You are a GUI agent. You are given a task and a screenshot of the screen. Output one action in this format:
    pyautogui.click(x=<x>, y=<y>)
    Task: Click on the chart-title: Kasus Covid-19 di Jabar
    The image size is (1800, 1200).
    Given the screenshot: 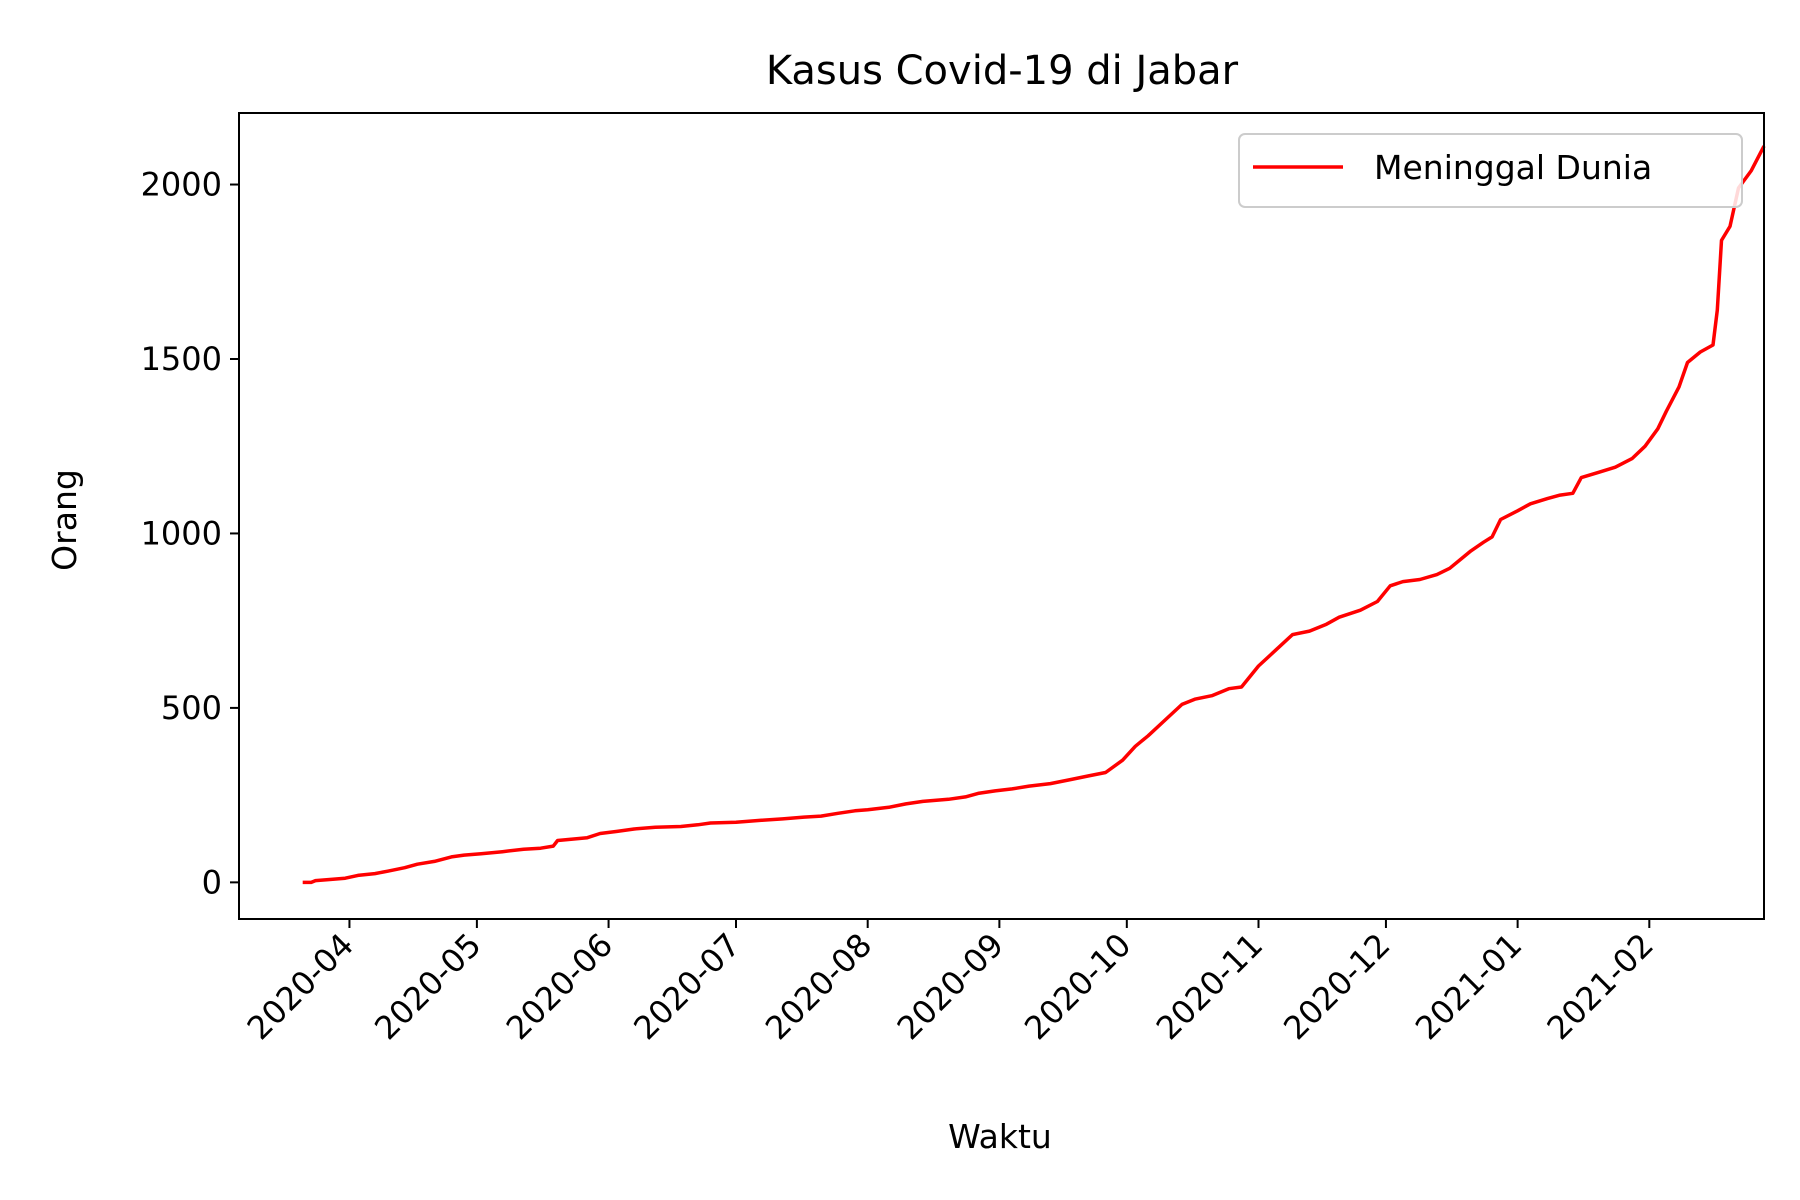 What is the action you would take?
    pyautogui.click(x=1002, y=71)
    